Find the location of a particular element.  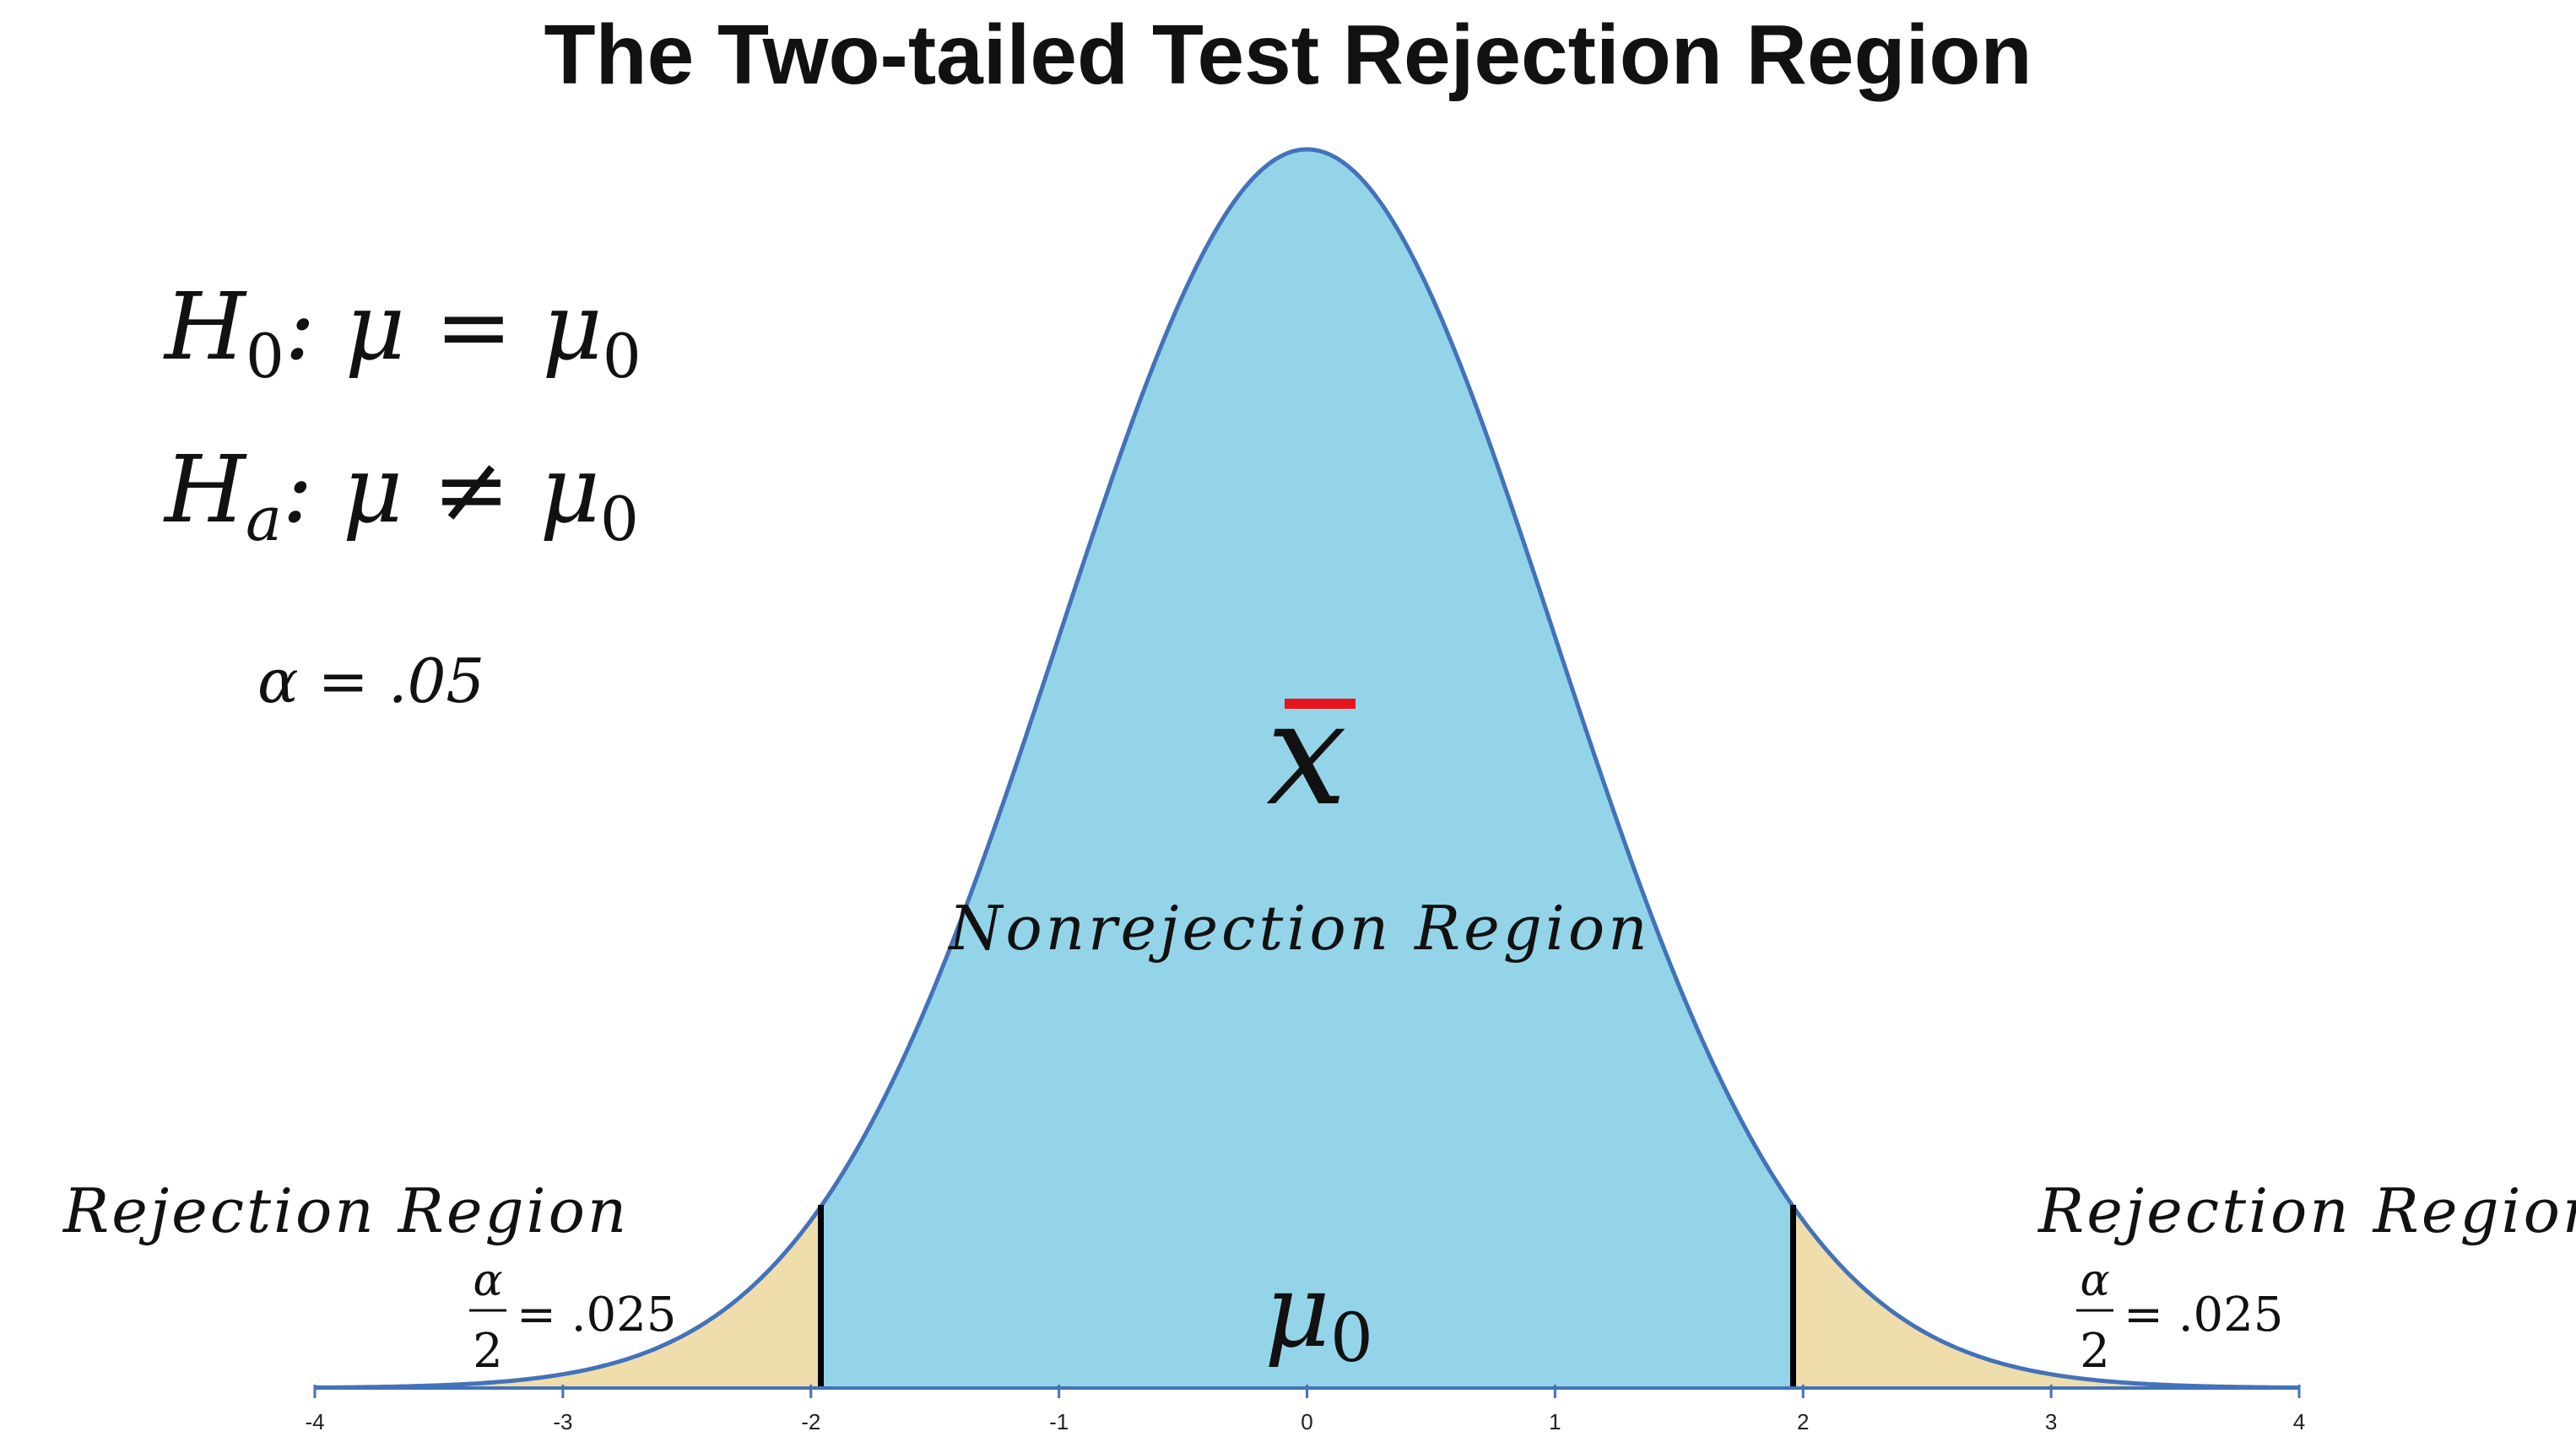

x-tick-label: -3 is located at coordinates (562, 1421).